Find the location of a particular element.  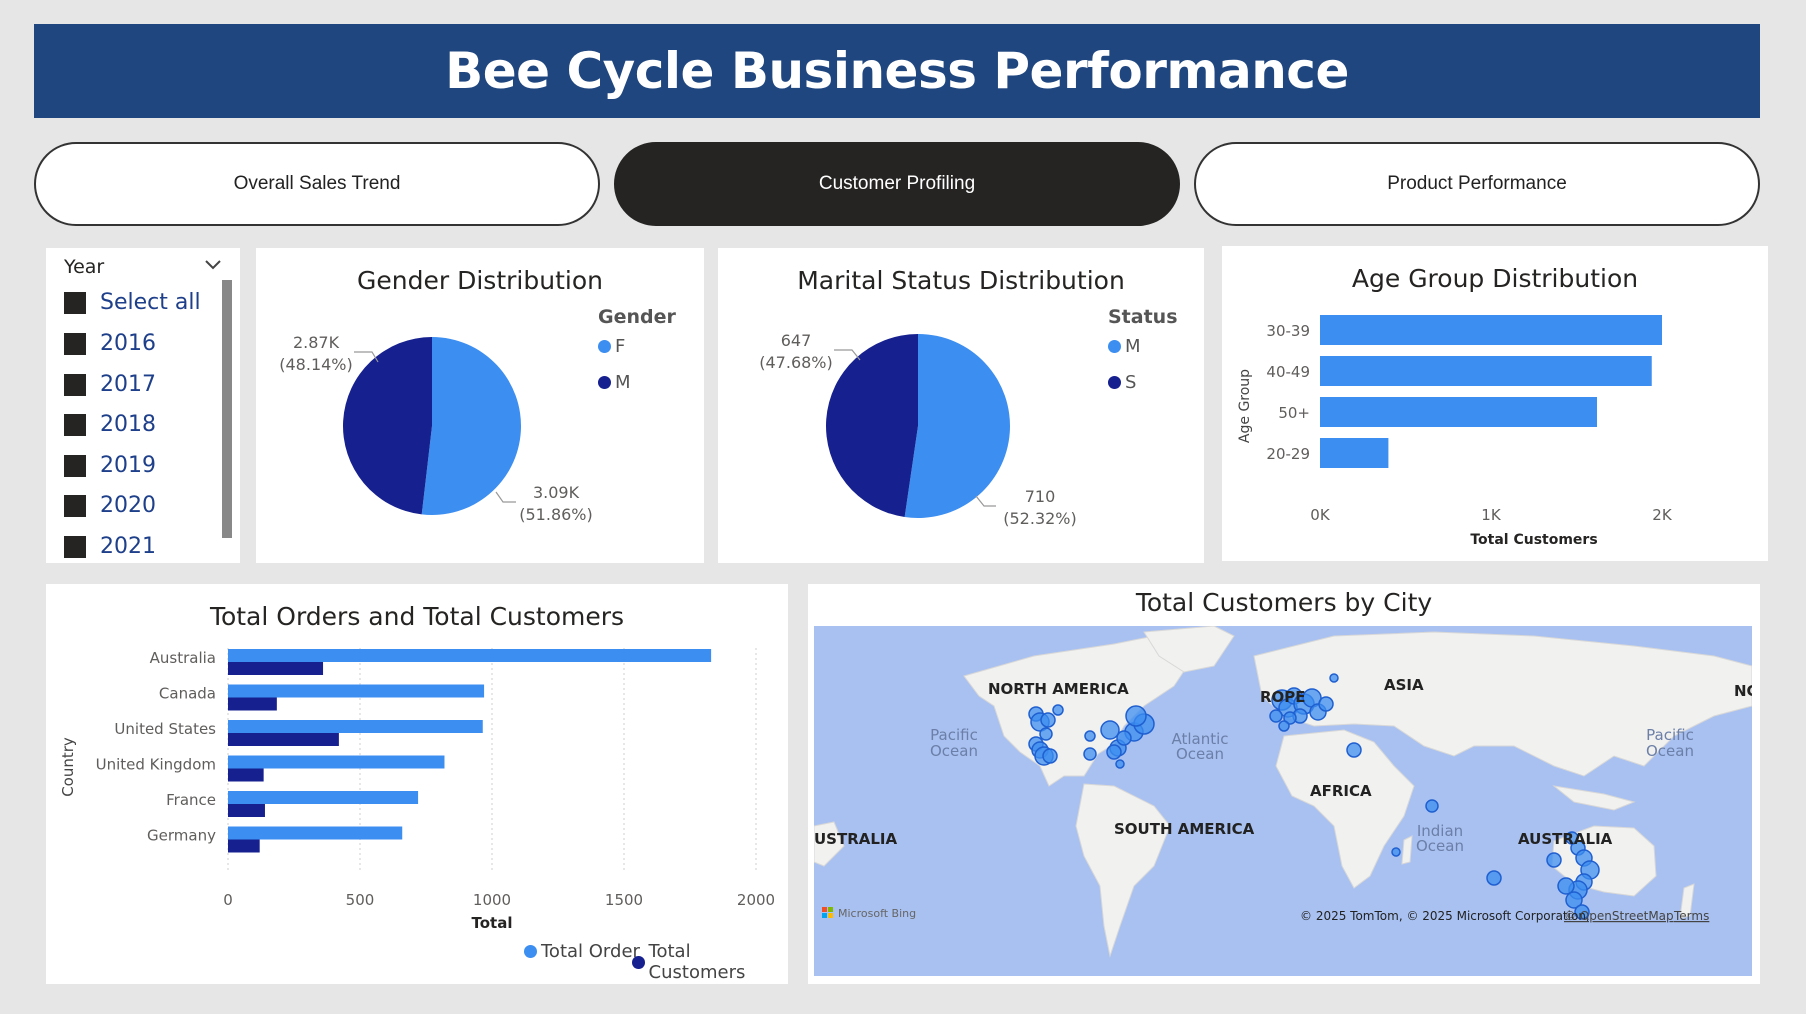

bar-total-customers-canada is located at coordinates (252, 704).